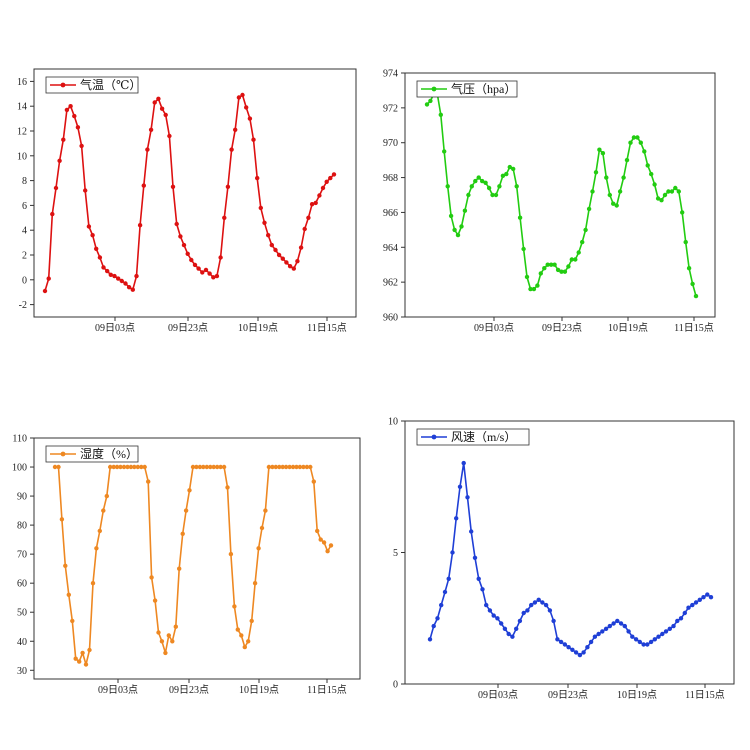  Describe the element at coordinates (390, 178) in the screenshot. I see `y-tick-label: 968` at that location.